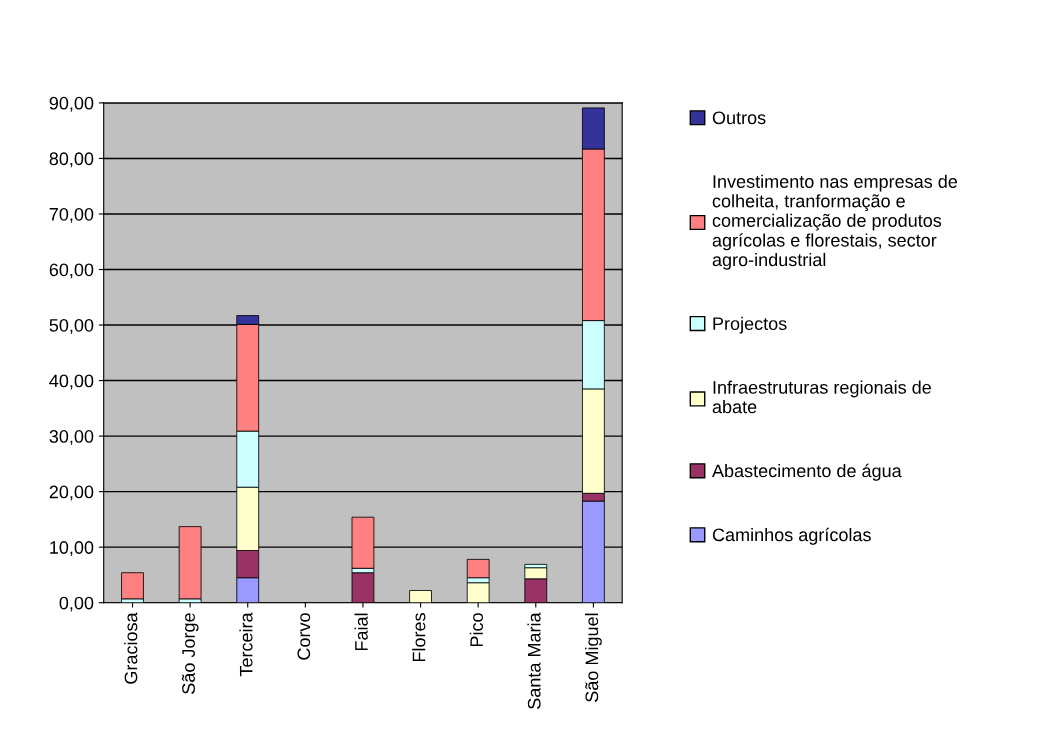 Image resolution: width=1037 pixels, height=735 pixels. I want to click on y-tick-label: 90,00, so click(71, 104).